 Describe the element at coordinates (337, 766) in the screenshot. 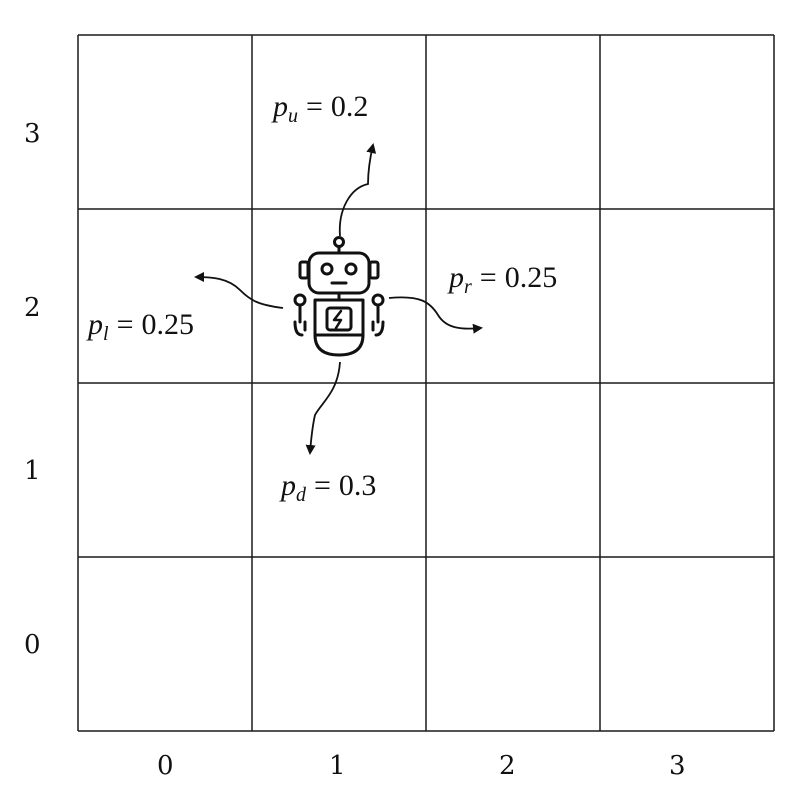

I see `col-label-1: 1` at that location.